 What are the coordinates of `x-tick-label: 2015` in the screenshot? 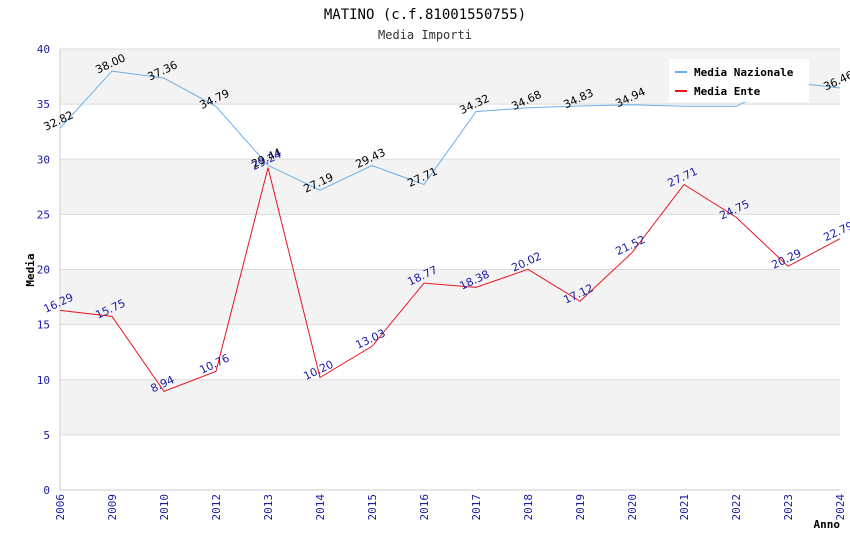 It's located at (372, 507).